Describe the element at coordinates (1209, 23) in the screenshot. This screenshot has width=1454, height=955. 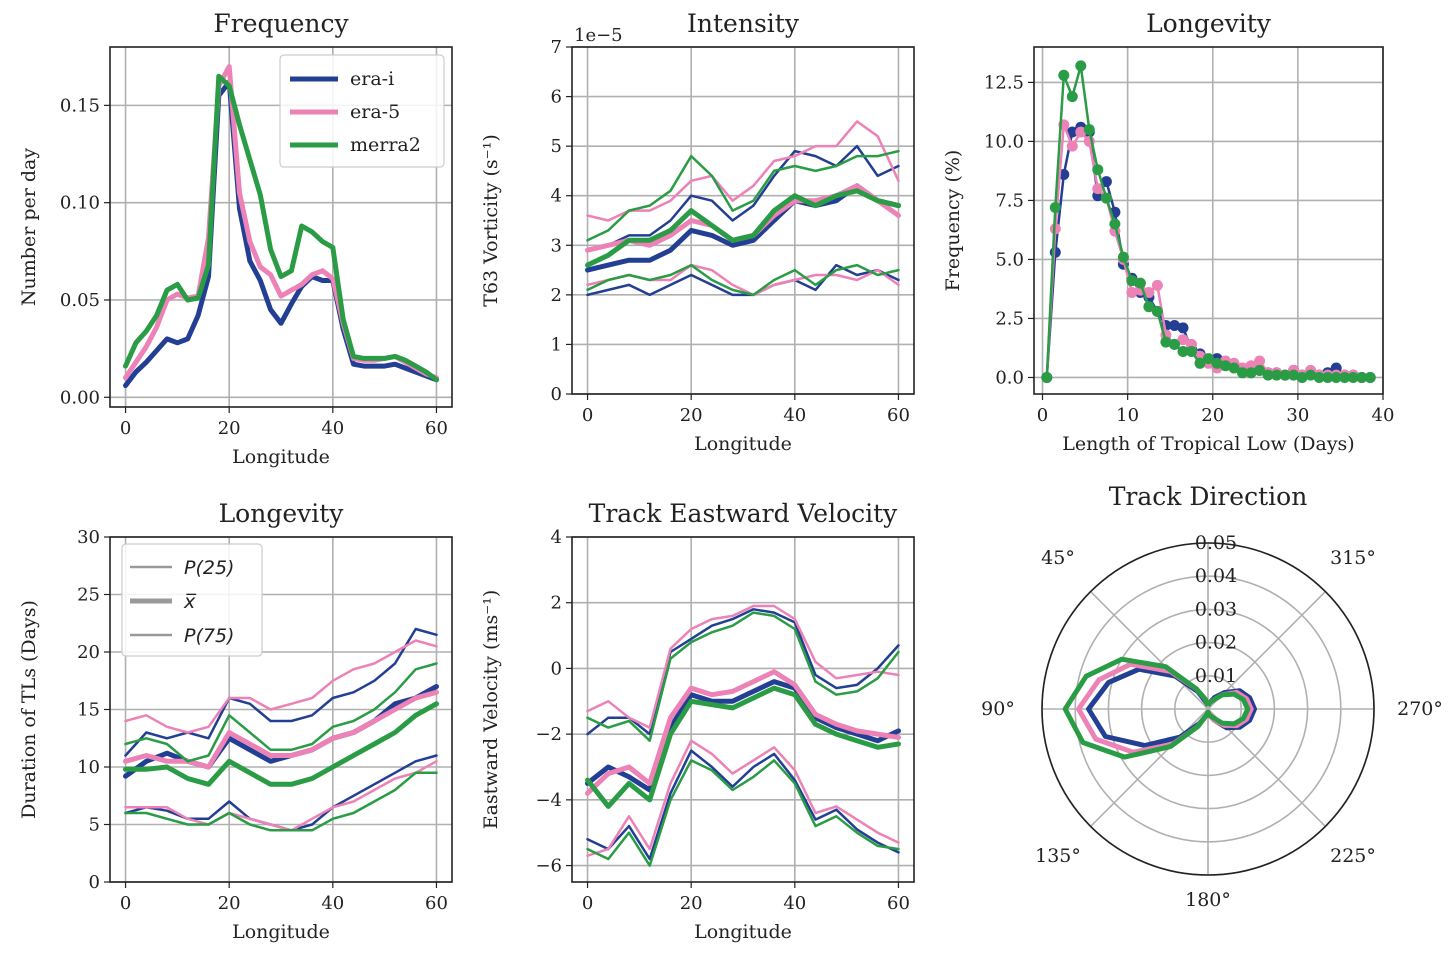
I see `chart-title: Longevity` at that location.